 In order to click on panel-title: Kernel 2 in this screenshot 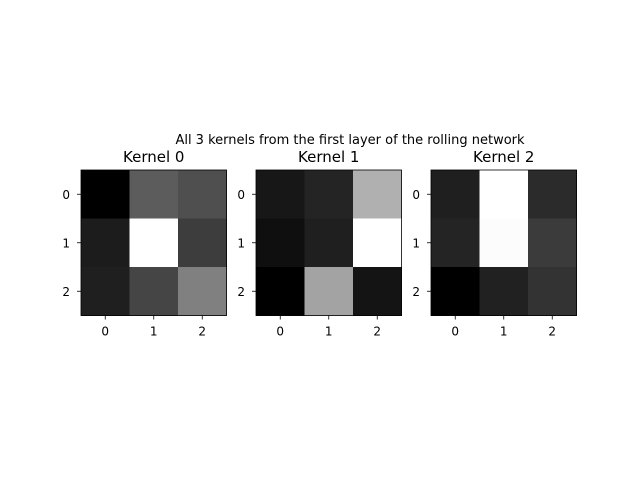, I will do `click(503, 157)`.